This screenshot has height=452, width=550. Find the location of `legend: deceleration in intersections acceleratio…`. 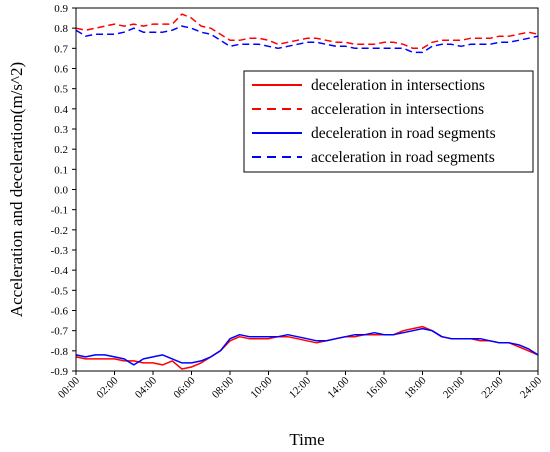

legend: deceleration in intersections acceleratio… is located at coordinates (388, 121).